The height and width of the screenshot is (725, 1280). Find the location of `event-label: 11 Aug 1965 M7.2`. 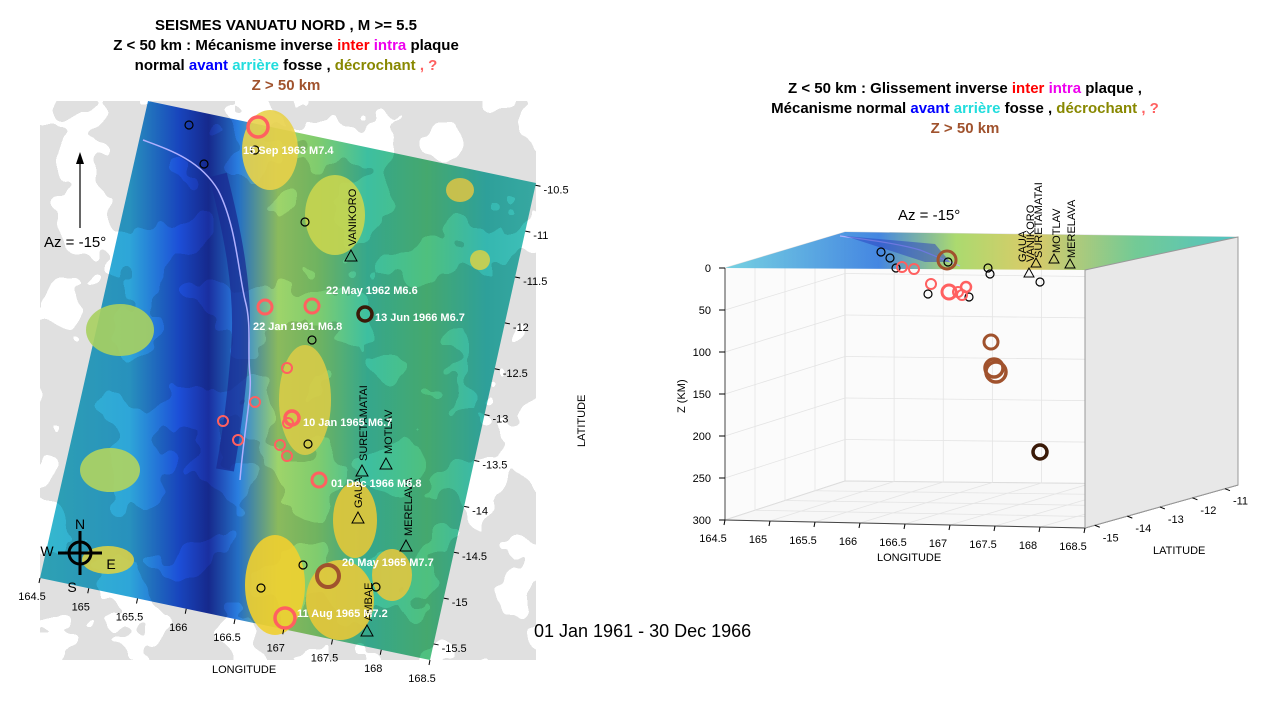

event-label: 11 Aug 1965 M7.2 is located at coordinates (342, 614).